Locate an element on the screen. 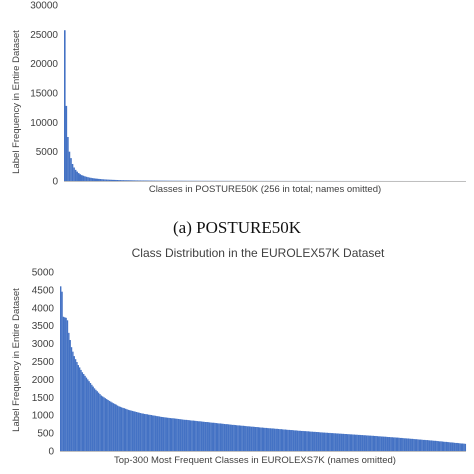 The height and width of the screenshot is (474, 474). y-tick-label: 10000 is located at coordinates (44, 123).